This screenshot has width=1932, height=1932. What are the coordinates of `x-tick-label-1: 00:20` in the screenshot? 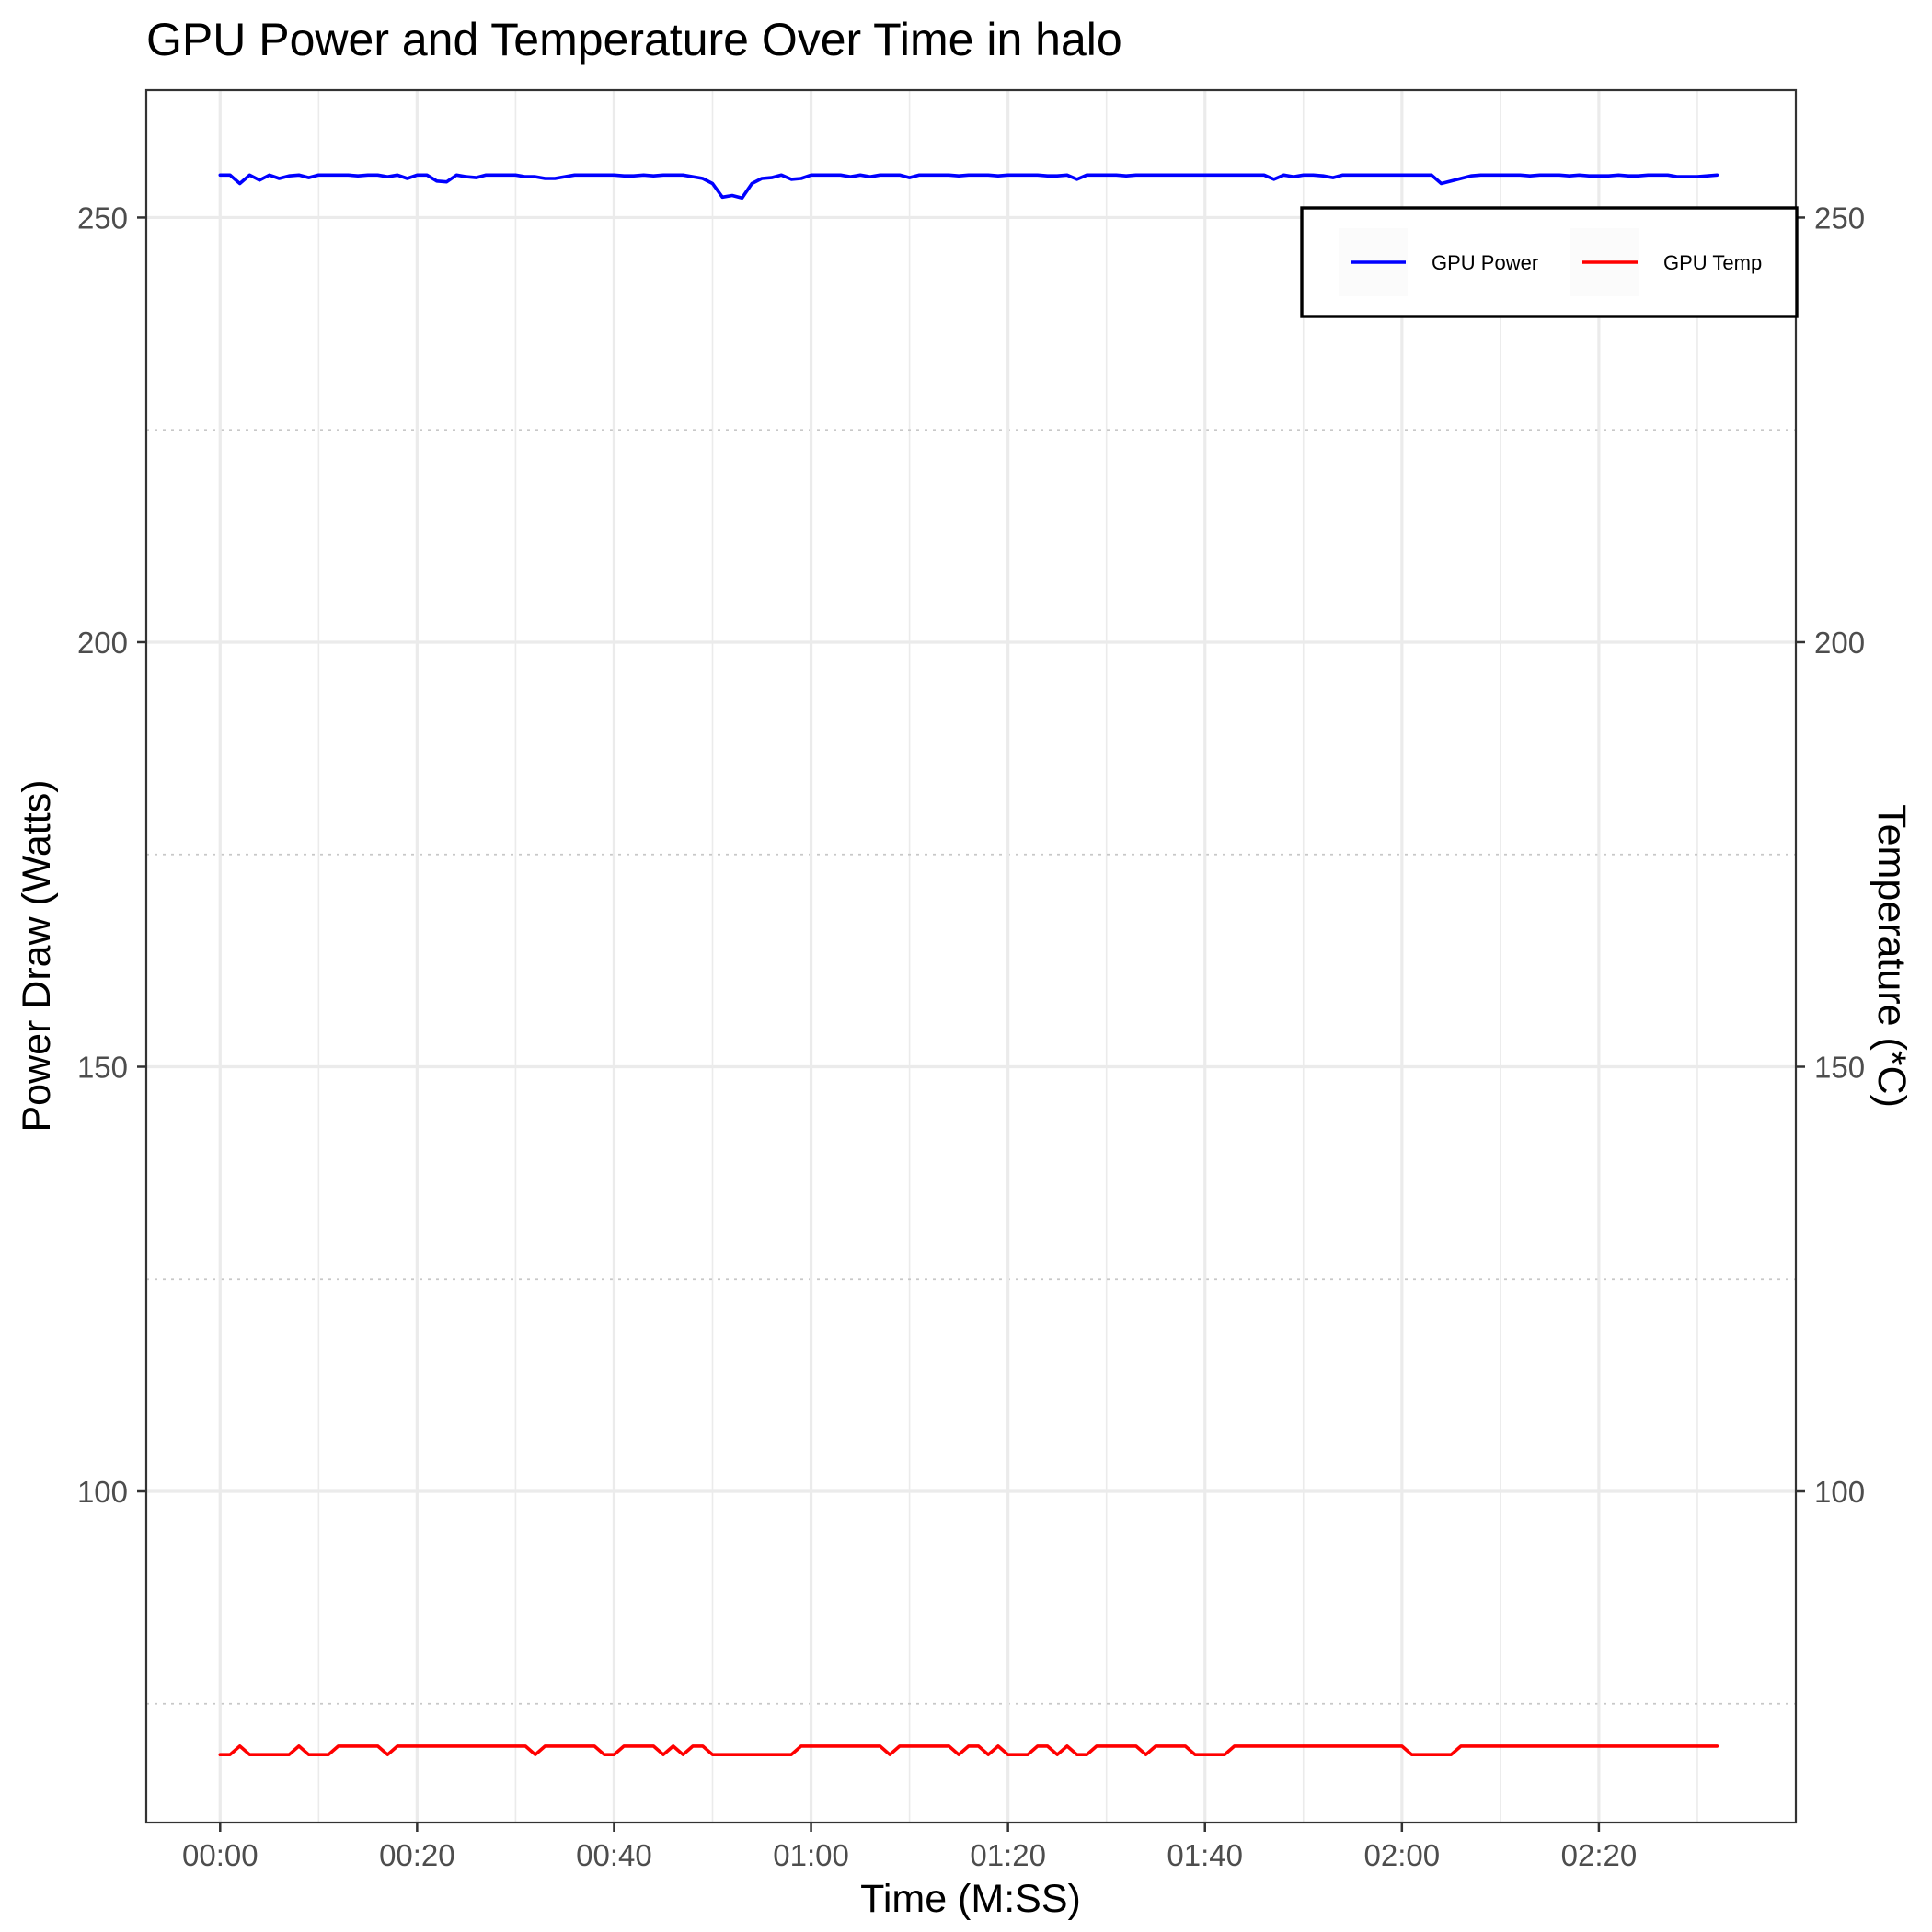 It's located at (417, 1855).